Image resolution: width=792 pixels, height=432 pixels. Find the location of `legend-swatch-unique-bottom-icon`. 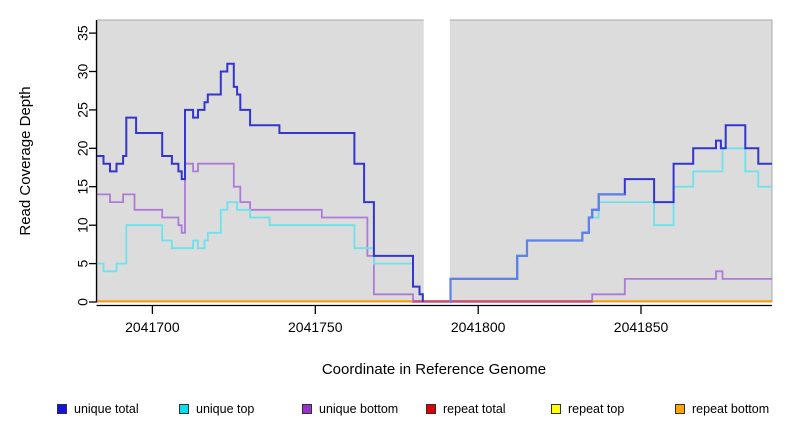

legend-swatch-unique-bottom-icon is located at coordinates (307, 409).